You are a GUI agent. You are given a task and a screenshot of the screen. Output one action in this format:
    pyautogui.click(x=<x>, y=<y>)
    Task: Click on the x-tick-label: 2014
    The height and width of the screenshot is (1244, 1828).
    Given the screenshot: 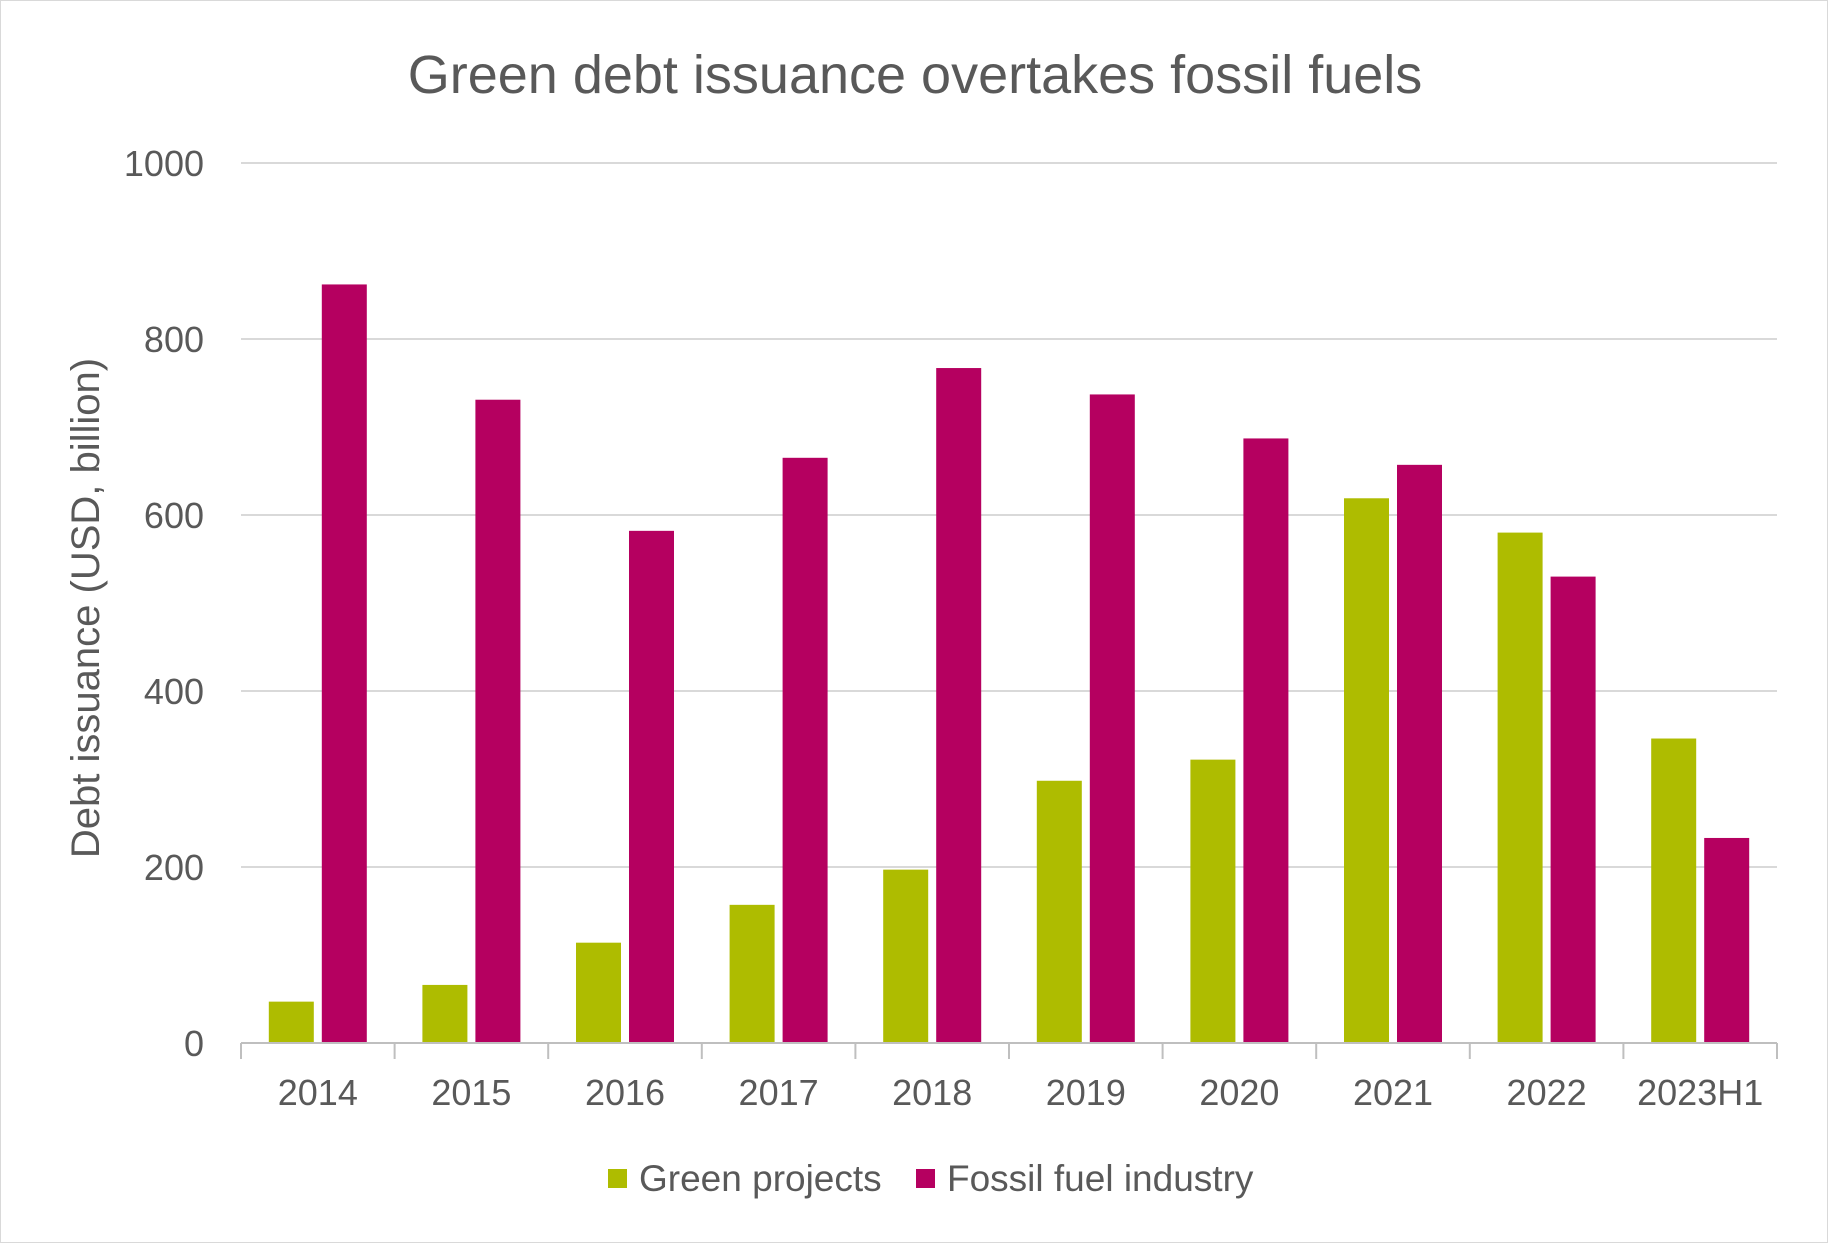 What is the action you would take?
    pyautogui.click(x=318, y=1092)
    